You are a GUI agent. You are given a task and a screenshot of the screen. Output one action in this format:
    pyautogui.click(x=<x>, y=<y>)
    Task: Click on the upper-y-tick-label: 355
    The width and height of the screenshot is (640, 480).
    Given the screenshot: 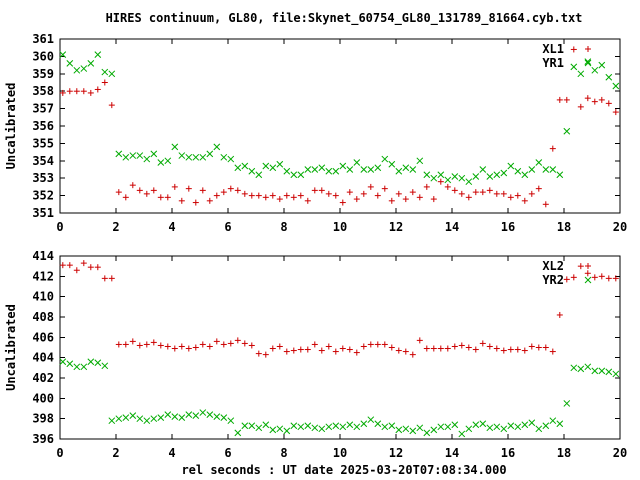 What is the action you would take?
    pyautogui.click(x=43, y=143)
    